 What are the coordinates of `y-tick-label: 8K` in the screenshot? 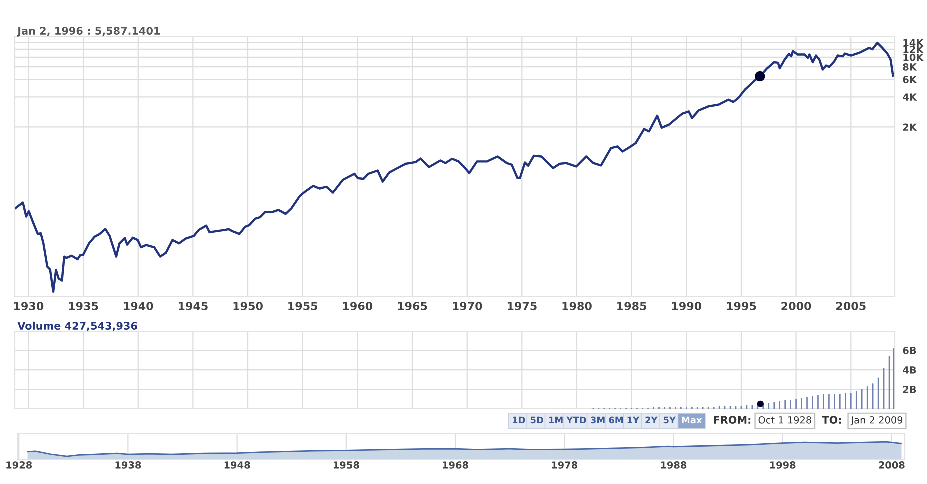 It's located at (910, 67).